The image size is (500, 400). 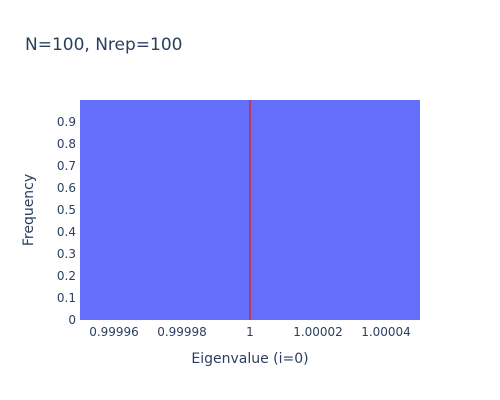 What do you see at coordinates (182, 332) in the screenshot?
I see `x-tick-label: 0.99998` at bounding box center [182, 332].